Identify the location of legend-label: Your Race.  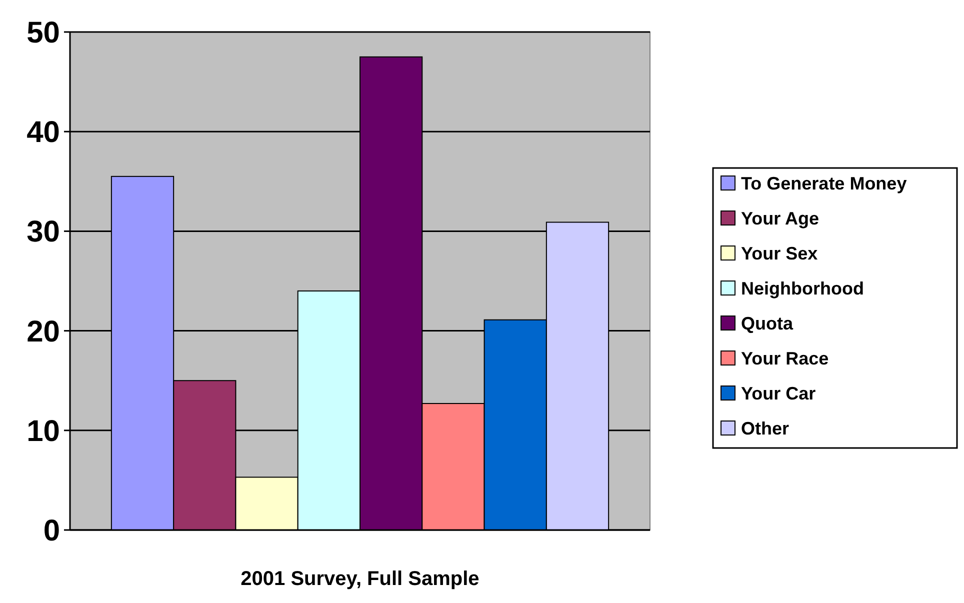
(785, 358).